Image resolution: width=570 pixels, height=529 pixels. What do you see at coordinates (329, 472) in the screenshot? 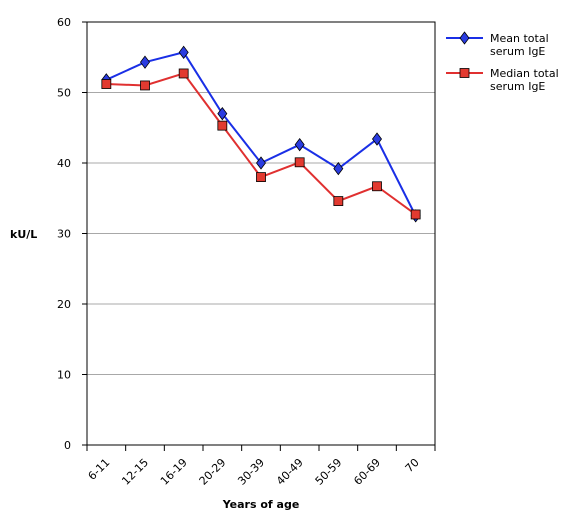
I see `x-tick-label: 50-59` at bounding box center [329, 472].